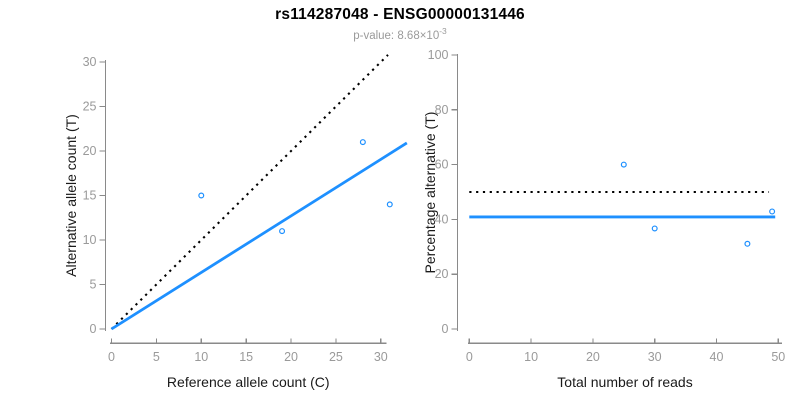 Image resolution: width=800 pixels, height=400 pixels. What do you see at coordinates (443, 31) in the screenshot?
I see `pvalue-exponent: -3` at bounding box center [443, 31].